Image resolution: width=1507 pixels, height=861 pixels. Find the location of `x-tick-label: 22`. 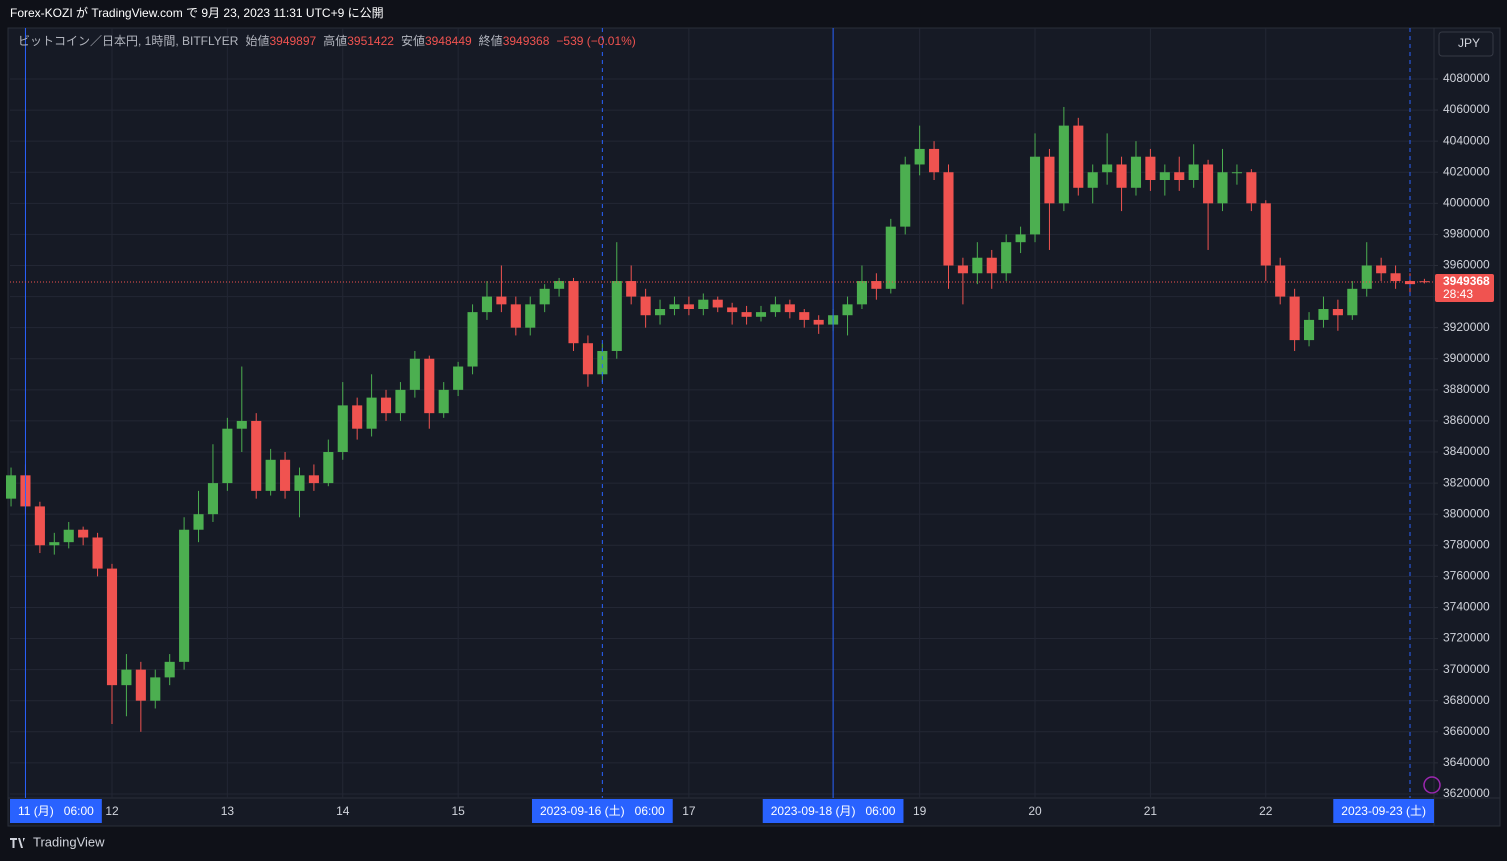

x-tick-label: 22 is located at coordinates (1266, 811).